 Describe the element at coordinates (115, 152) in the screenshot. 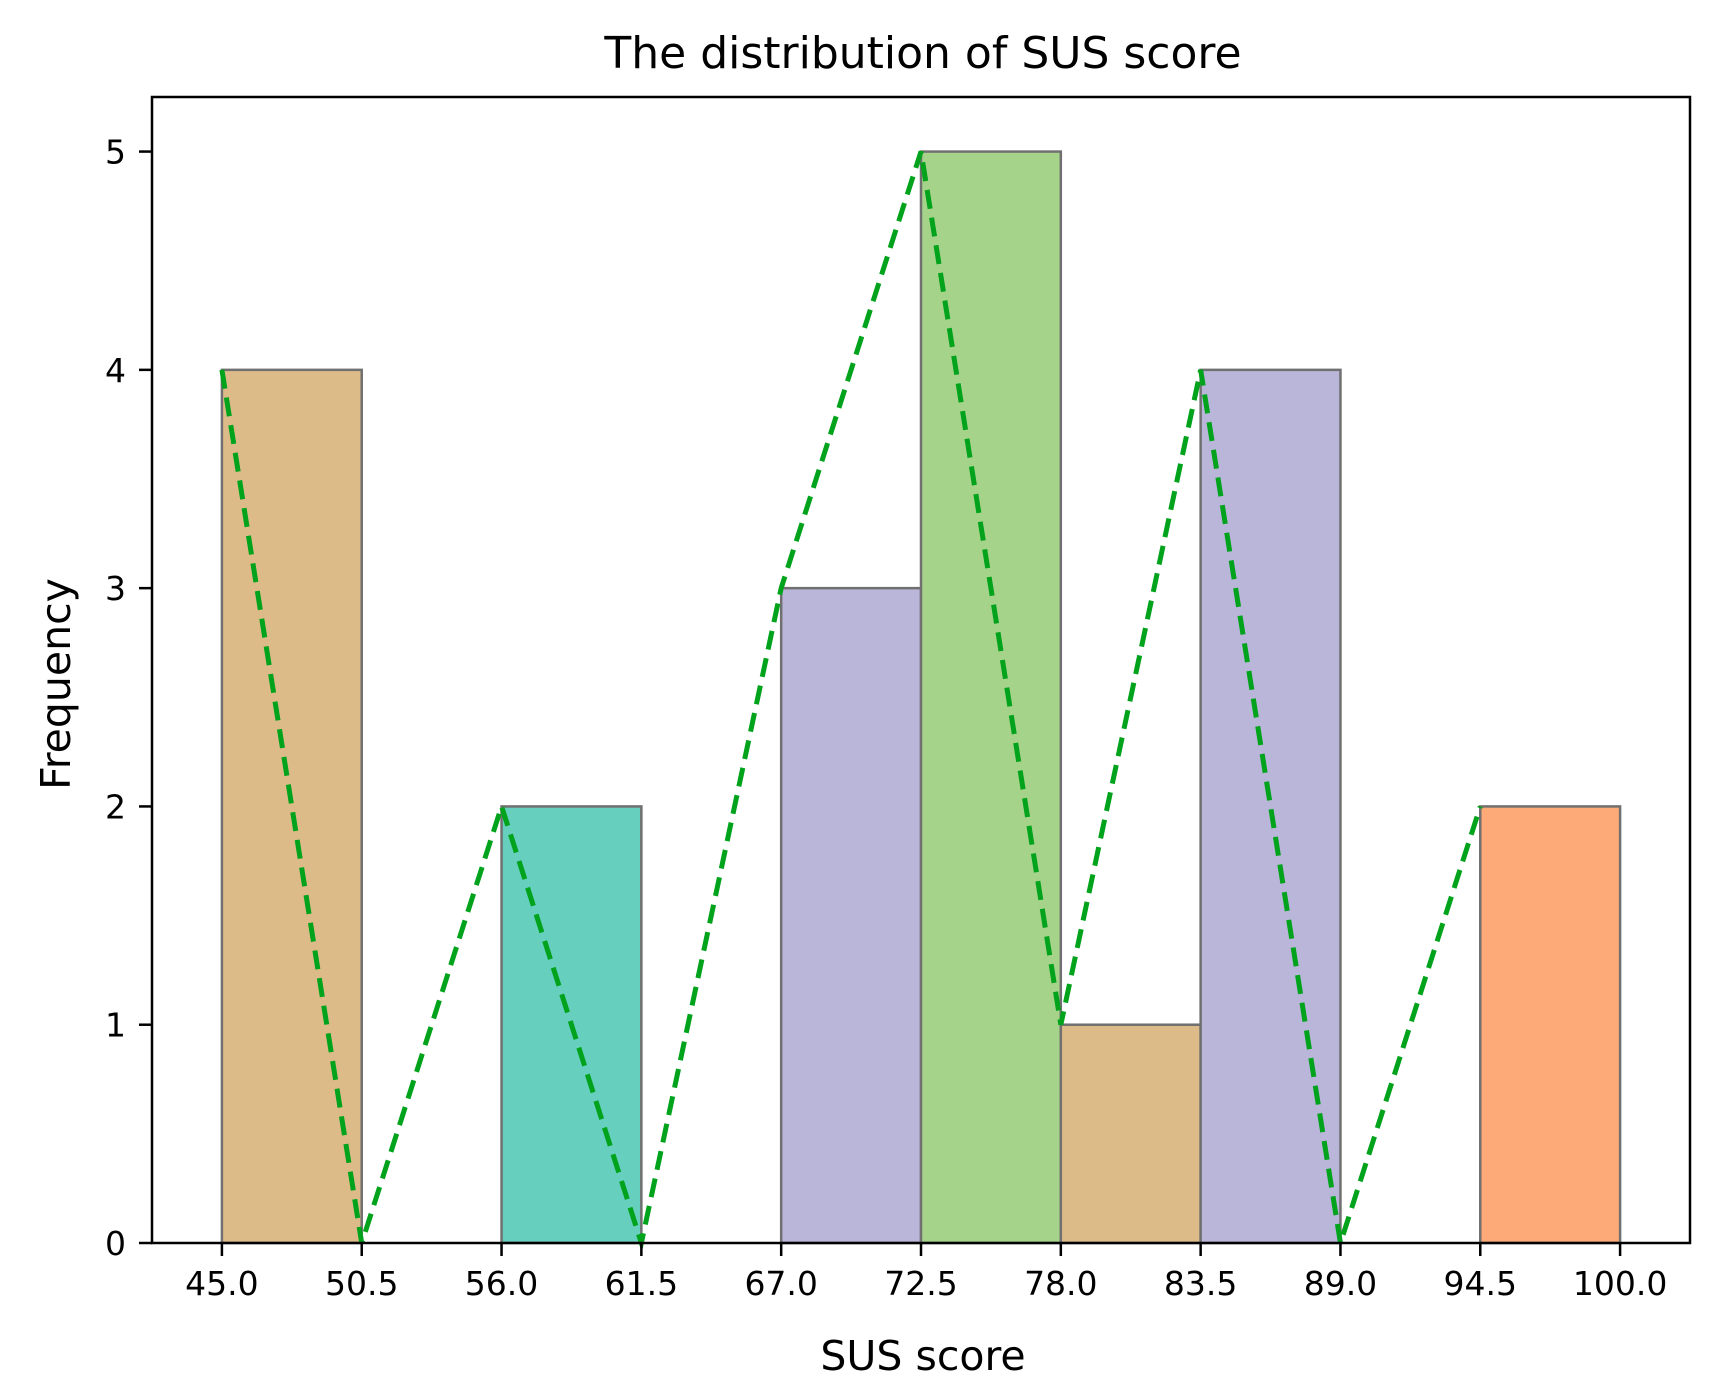

I see `y-tick-label: 5` at that location.